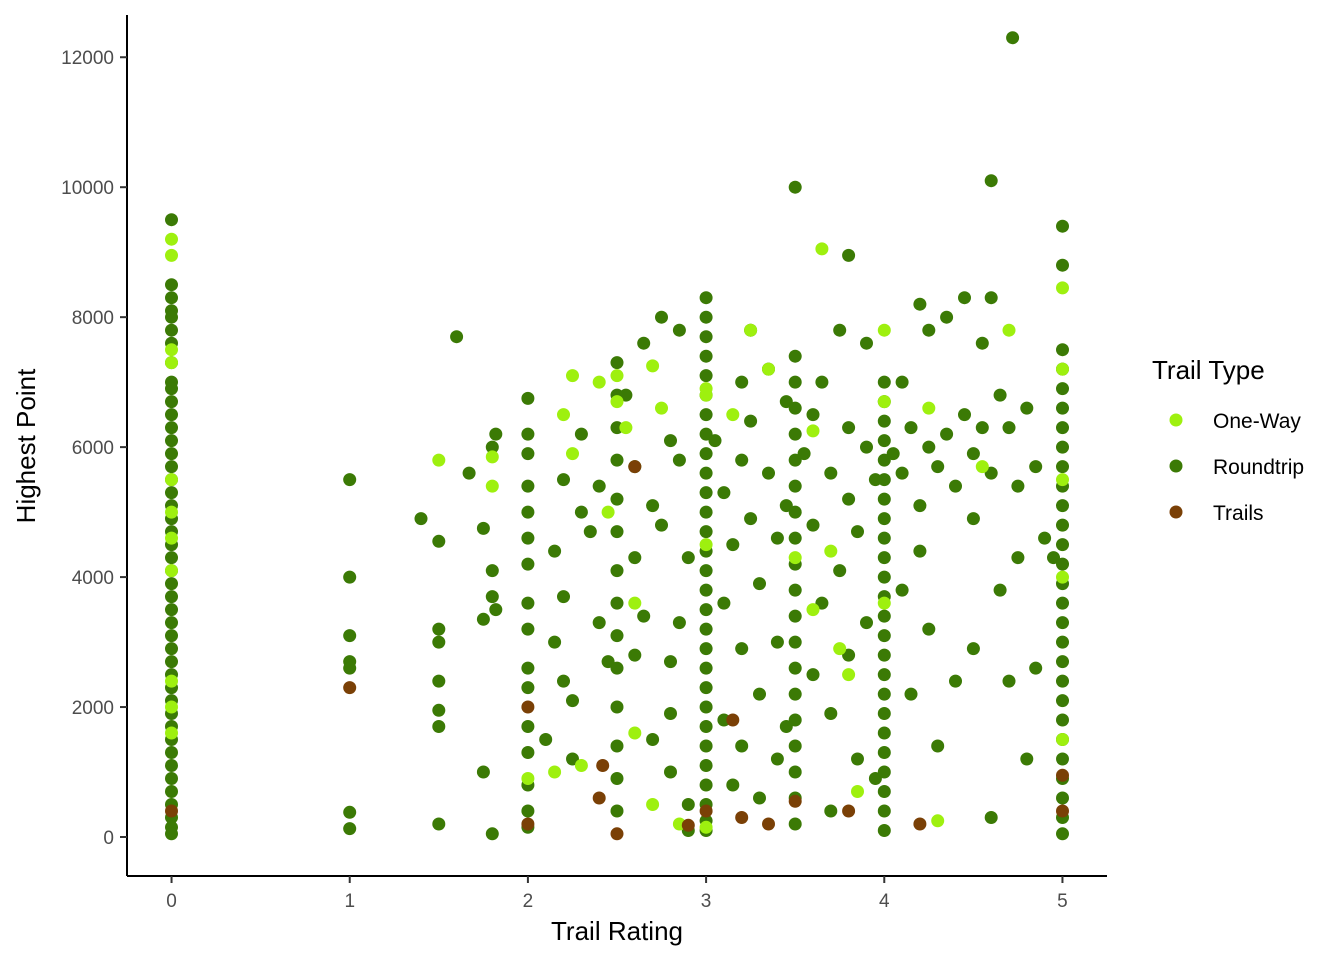  What do you see at coordinates (93, 448) in the screenshot?
I see `y-tick-label: 6000` at bounding box center [93, 448].